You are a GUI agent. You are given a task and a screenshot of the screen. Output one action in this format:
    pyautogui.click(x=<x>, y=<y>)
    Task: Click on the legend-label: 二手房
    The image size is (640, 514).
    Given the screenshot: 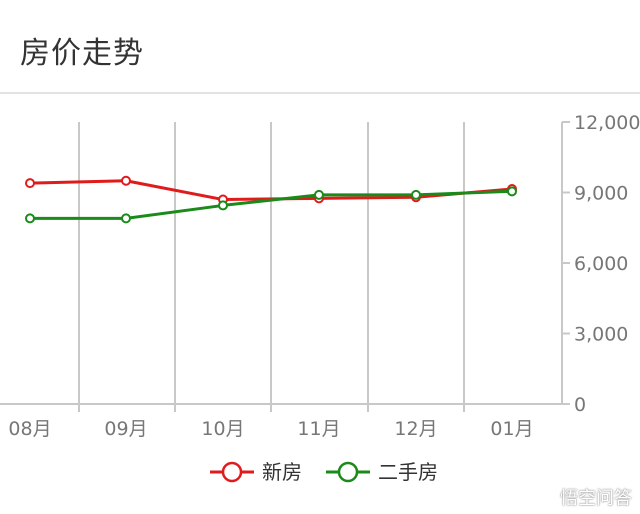 What is the action you would take?
    pyautogui.click(x=408, y=472)
    